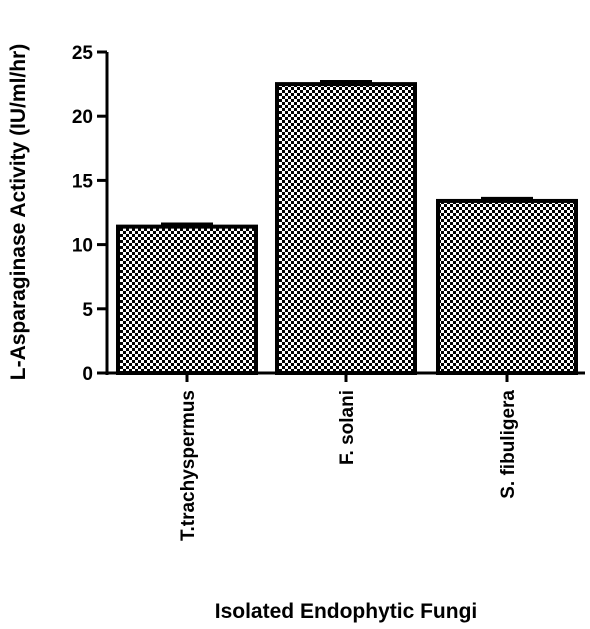 This screenshot has height=629, width=590. Describe the element at coordinates (346, 611) in the screenshot. I see `x-axis-title: Isolated Endophytic Fungi` at that location.